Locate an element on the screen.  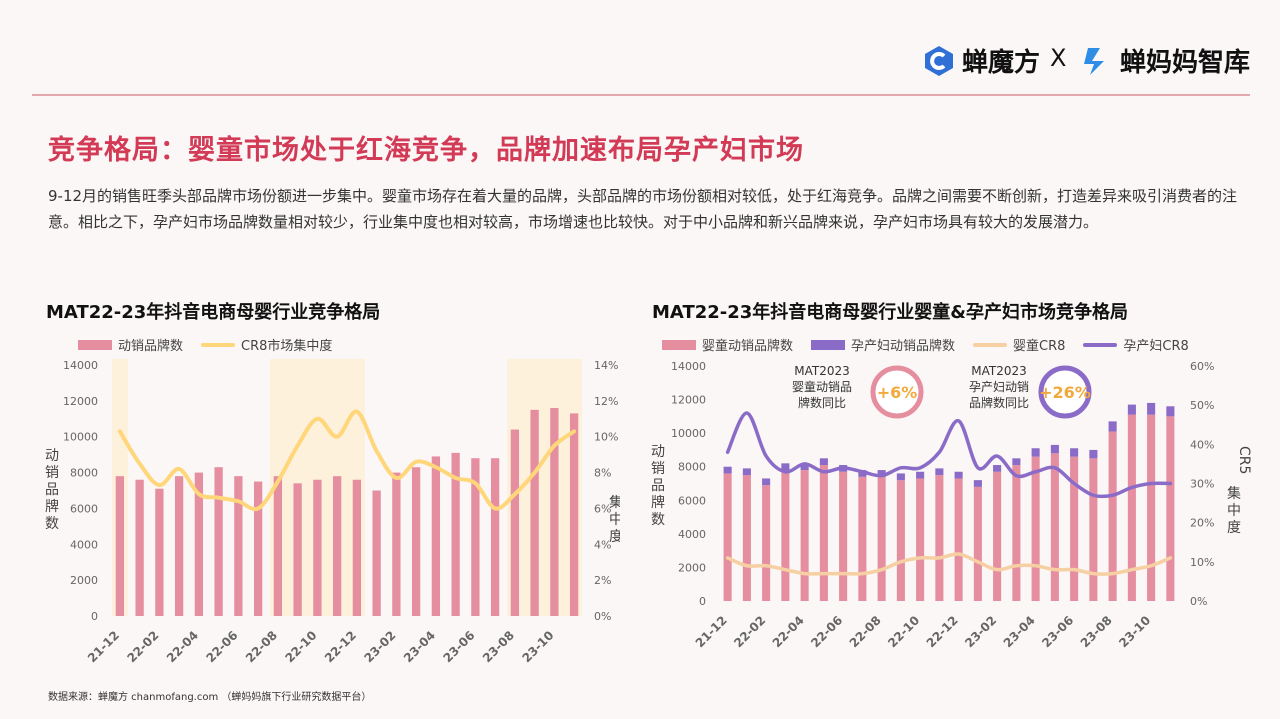
annotation-value: +26% is located at coordinates (1065, 392).